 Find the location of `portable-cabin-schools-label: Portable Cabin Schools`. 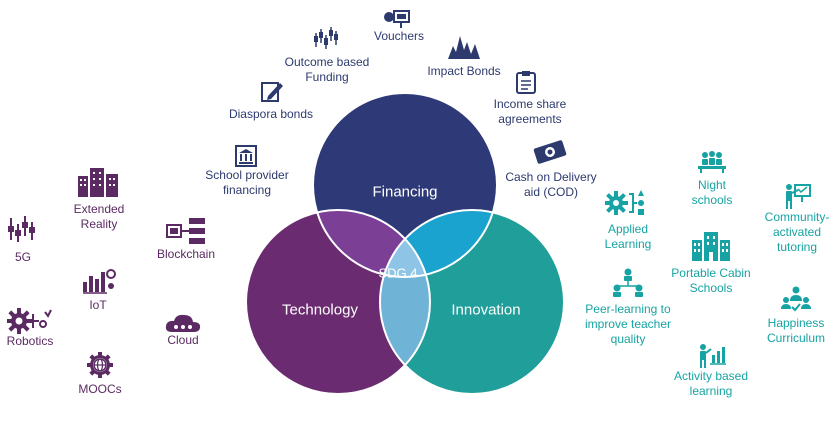

portable-cabin-schools-label: Portable Cabin Schools is located at coordinates (711, 280).